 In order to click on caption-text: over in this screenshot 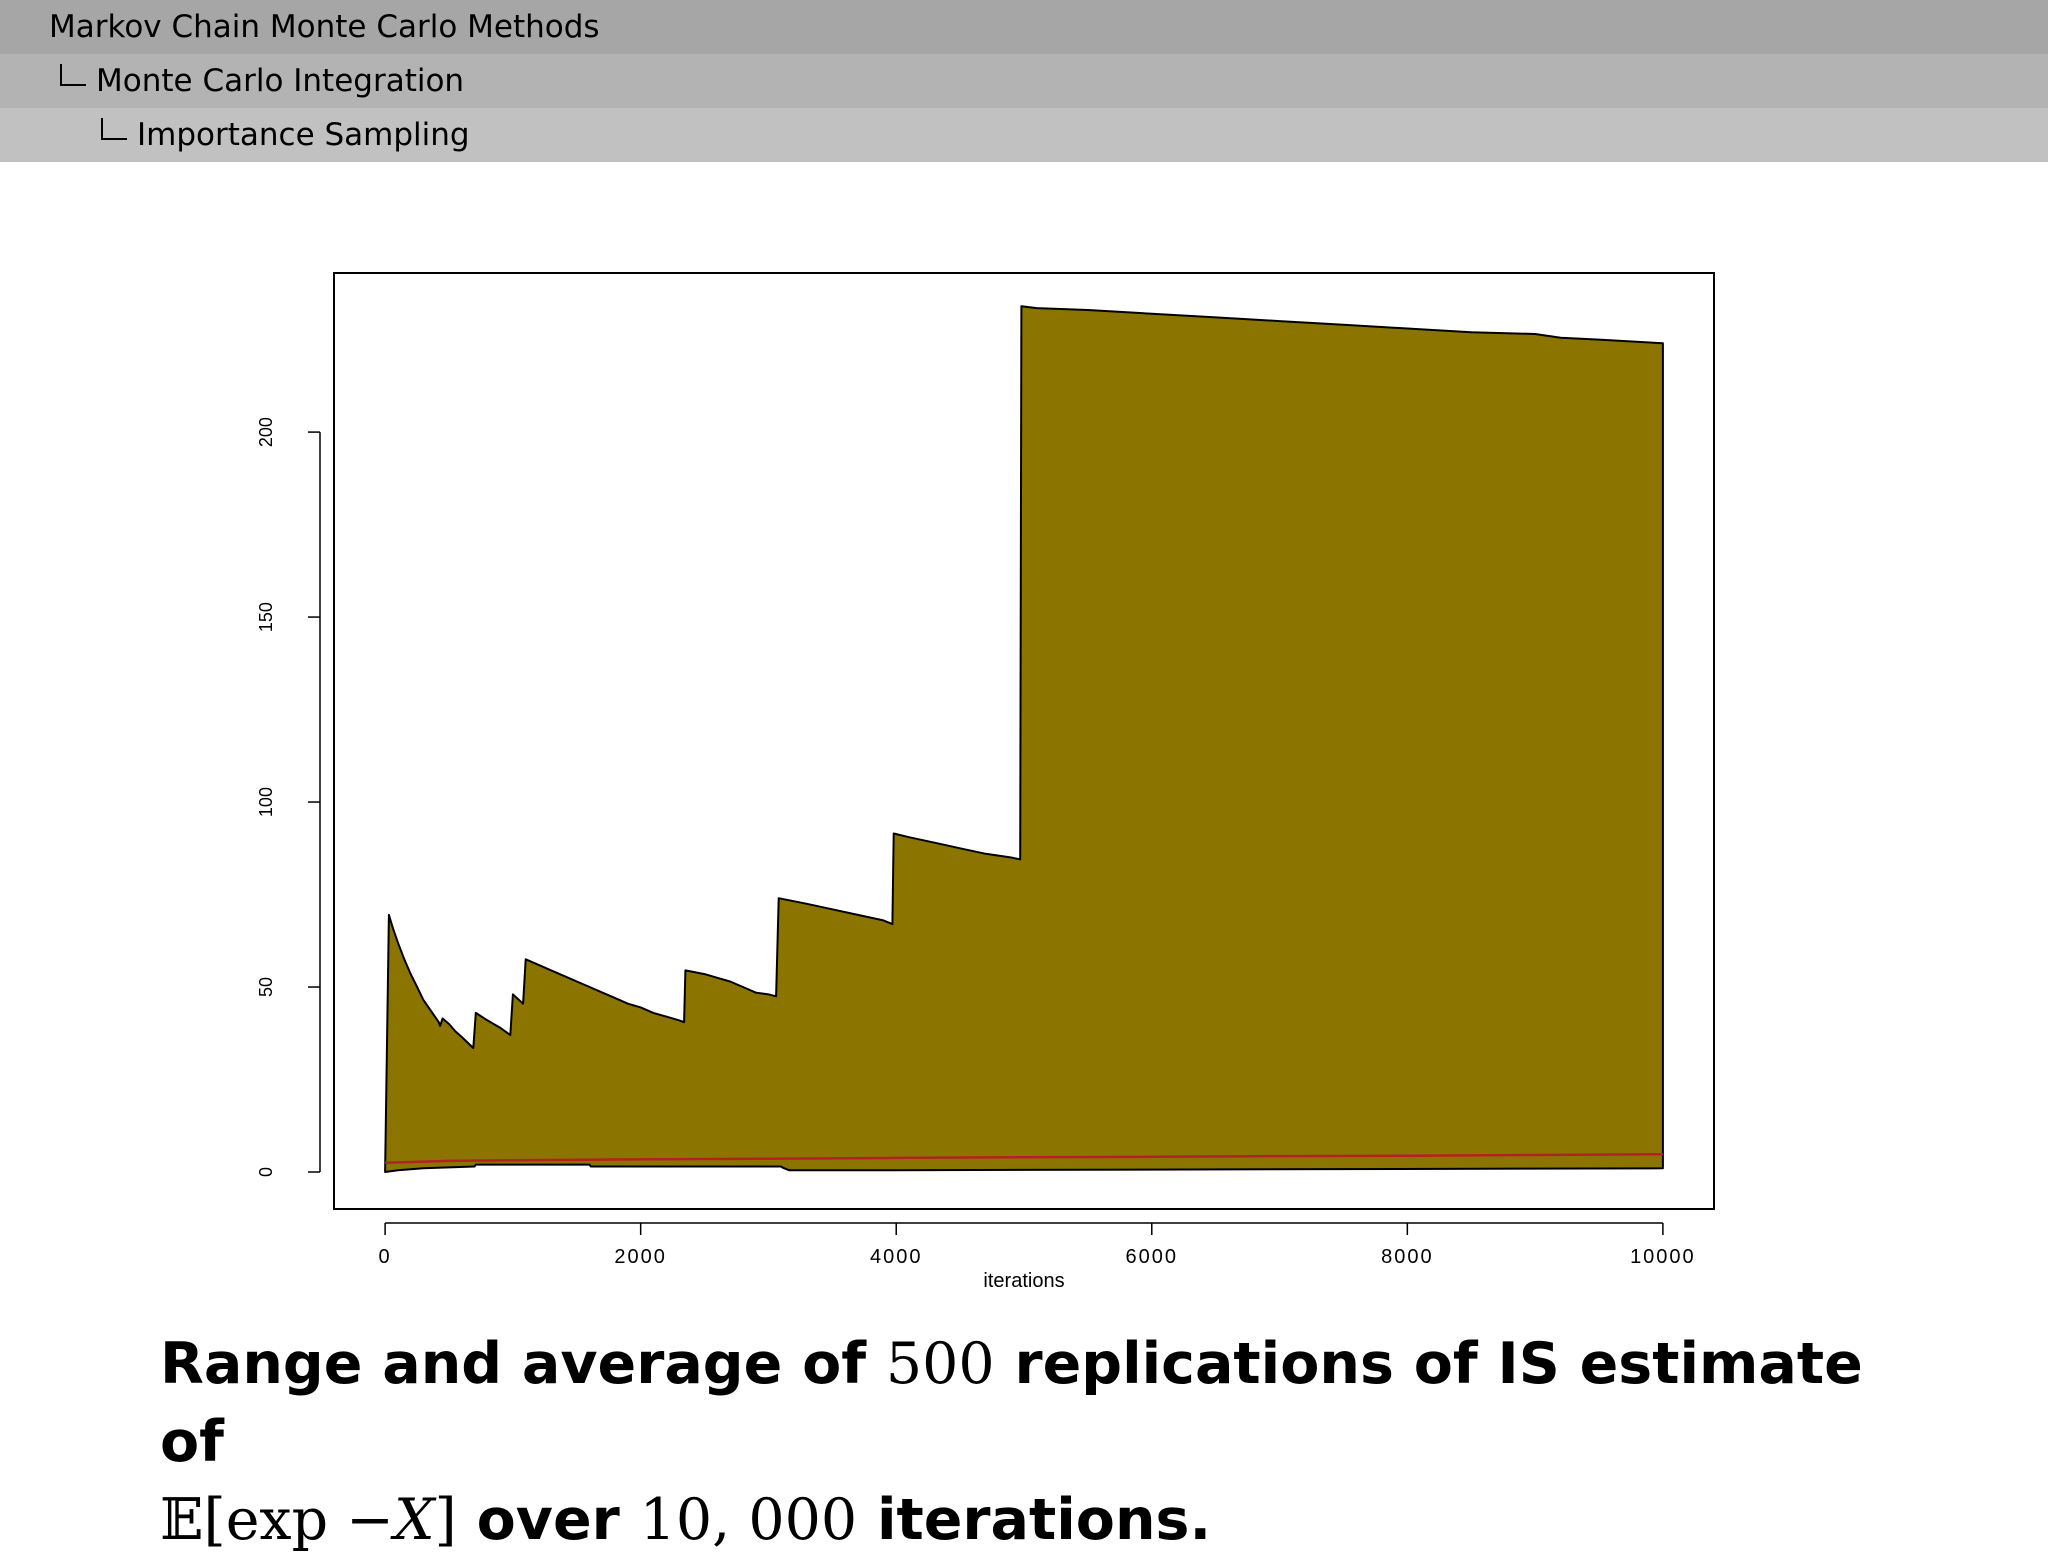, I will do `click(548, 1520)`.